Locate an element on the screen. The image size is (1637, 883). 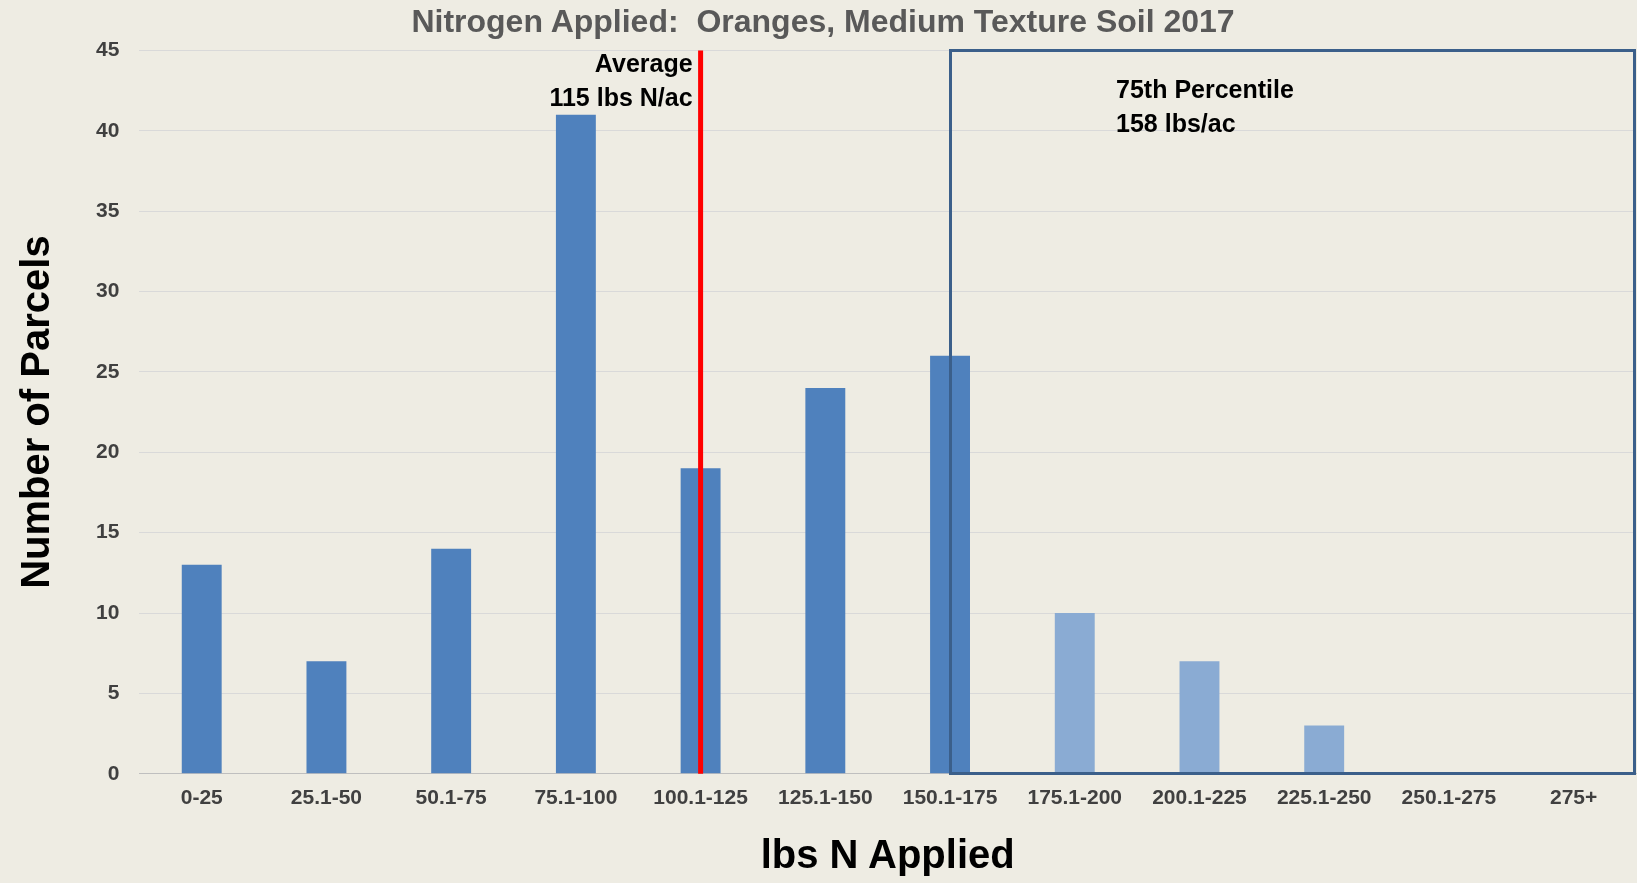
x-tick-label: 175.1-200 is located at coordinates (1075, 797).